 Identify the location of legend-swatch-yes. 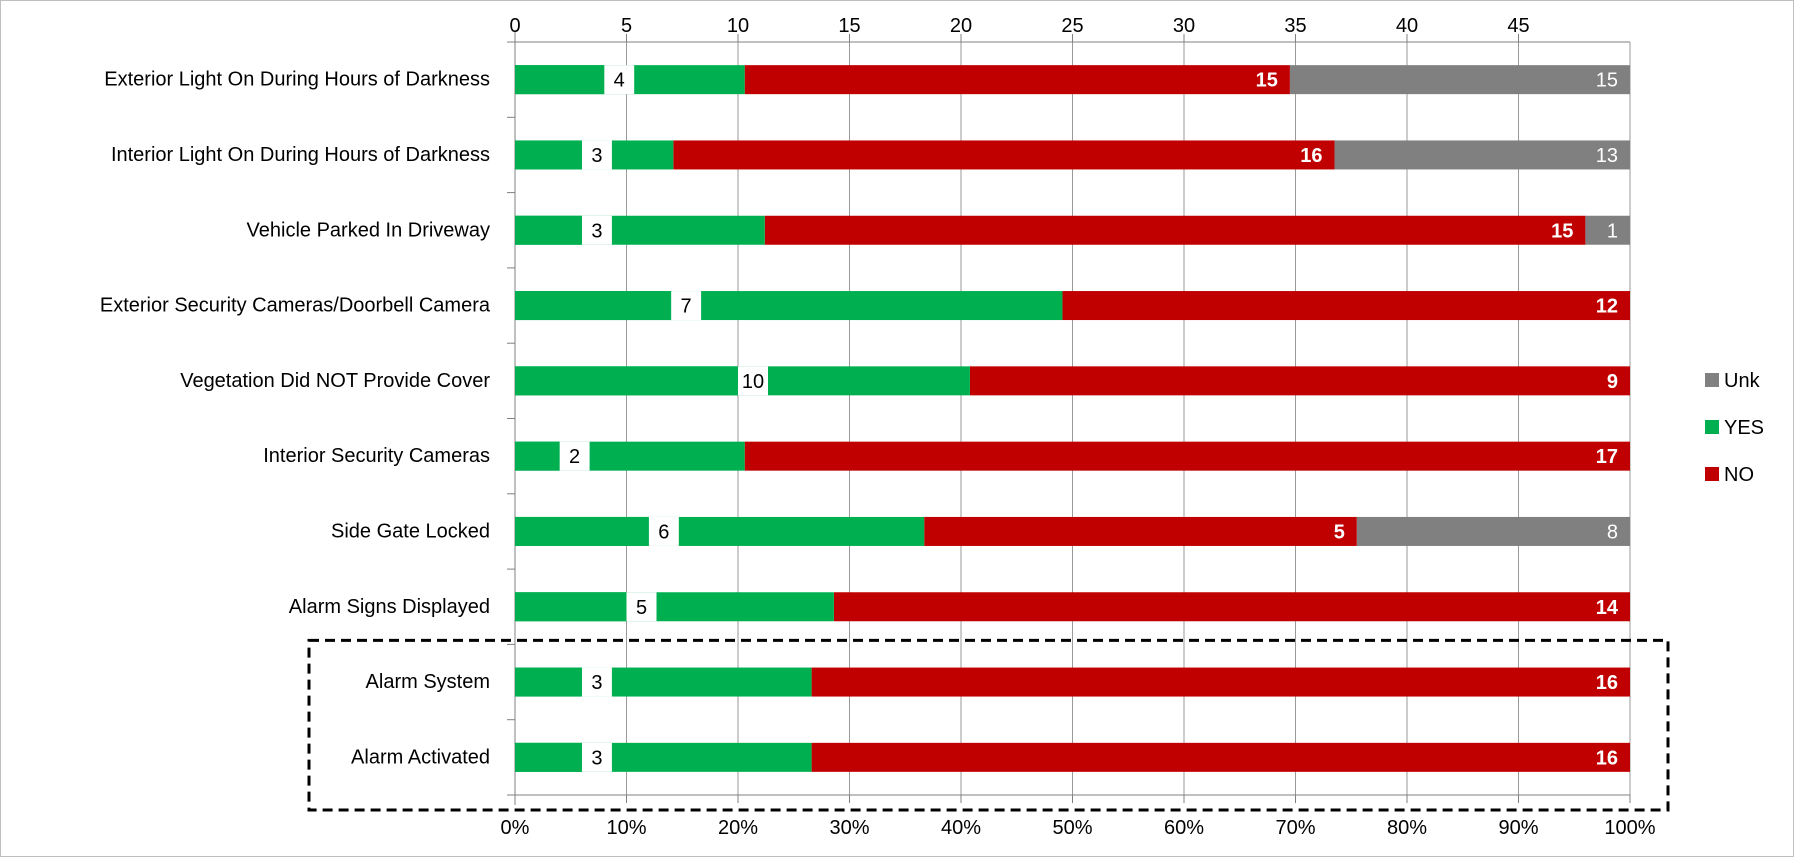
(1712, 427).